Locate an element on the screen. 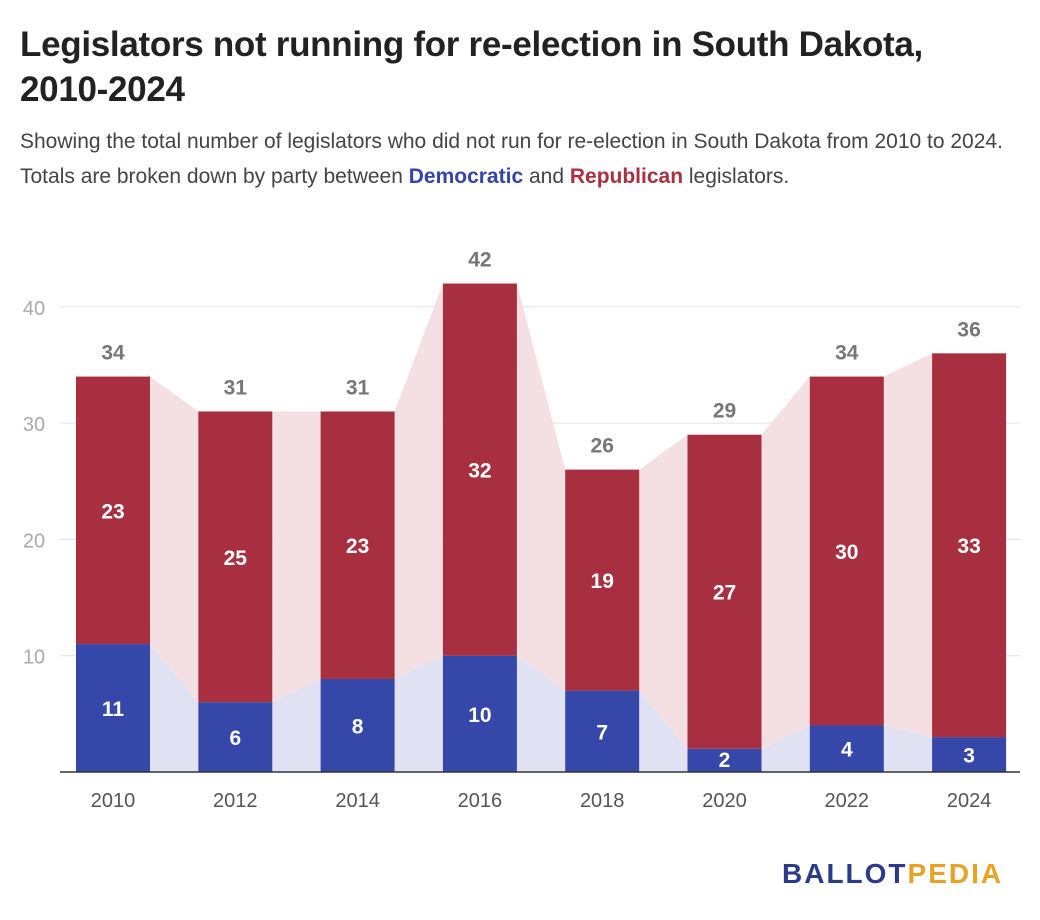  democratic-value-label: 11 is located at coordinates (113, 709).